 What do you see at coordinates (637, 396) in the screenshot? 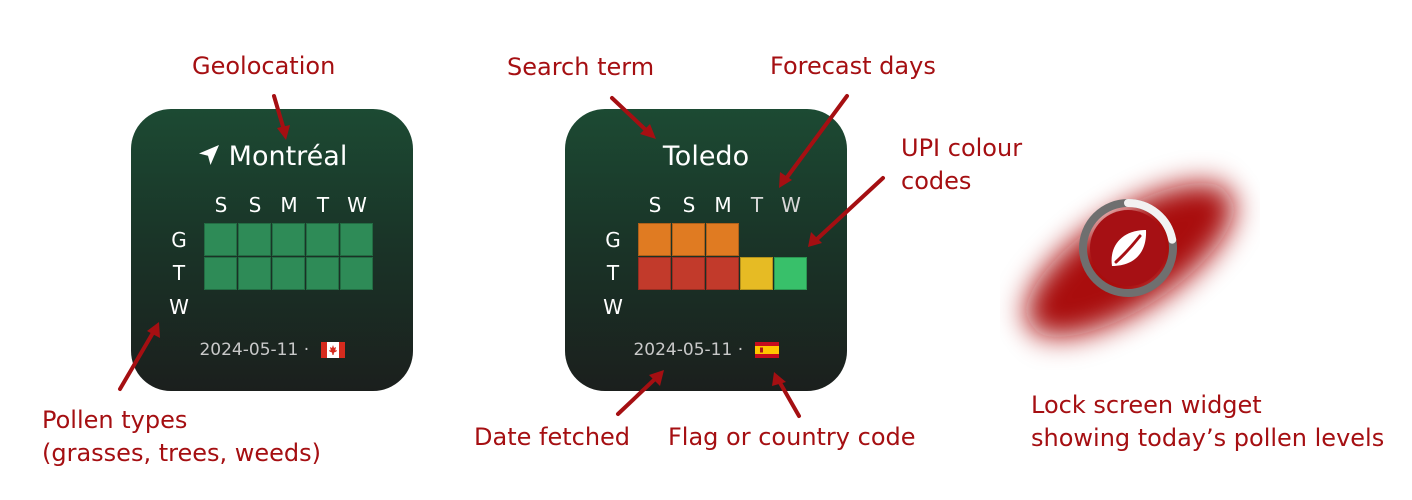
I see `arrow-date-fetched` at bounding box center [637, 396].